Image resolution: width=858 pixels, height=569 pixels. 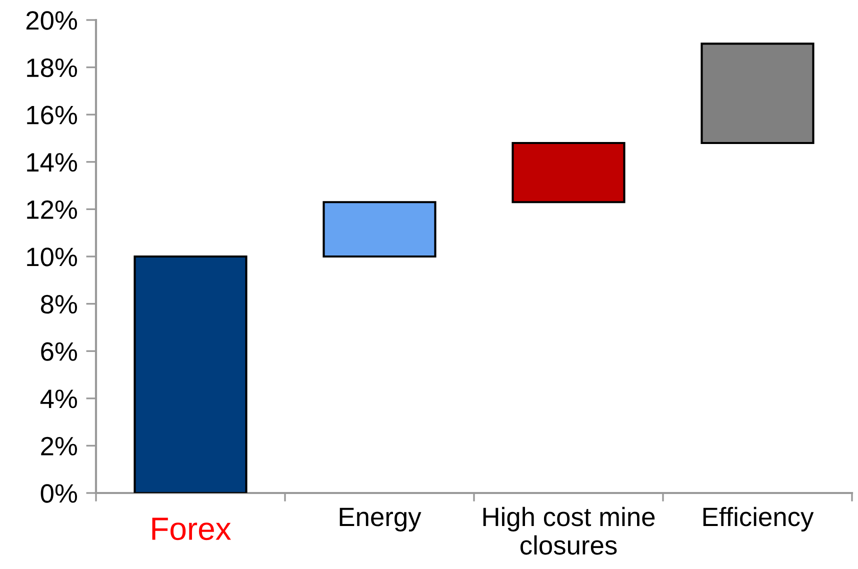 What do you see at coordinates (381, 520) in the screenshot?
I see `x-tick-label: Energy` at bounding box center [381, 520].